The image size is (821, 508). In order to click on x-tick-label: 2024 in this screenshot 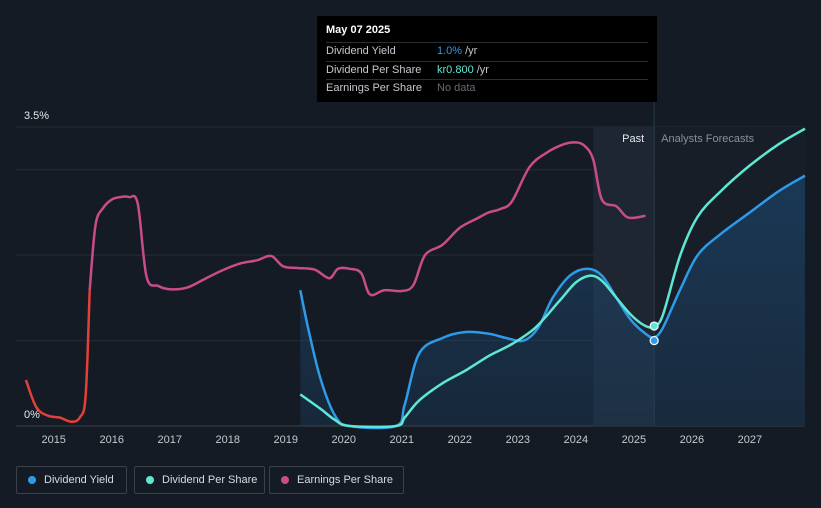, I will do `click(576, 440)`.